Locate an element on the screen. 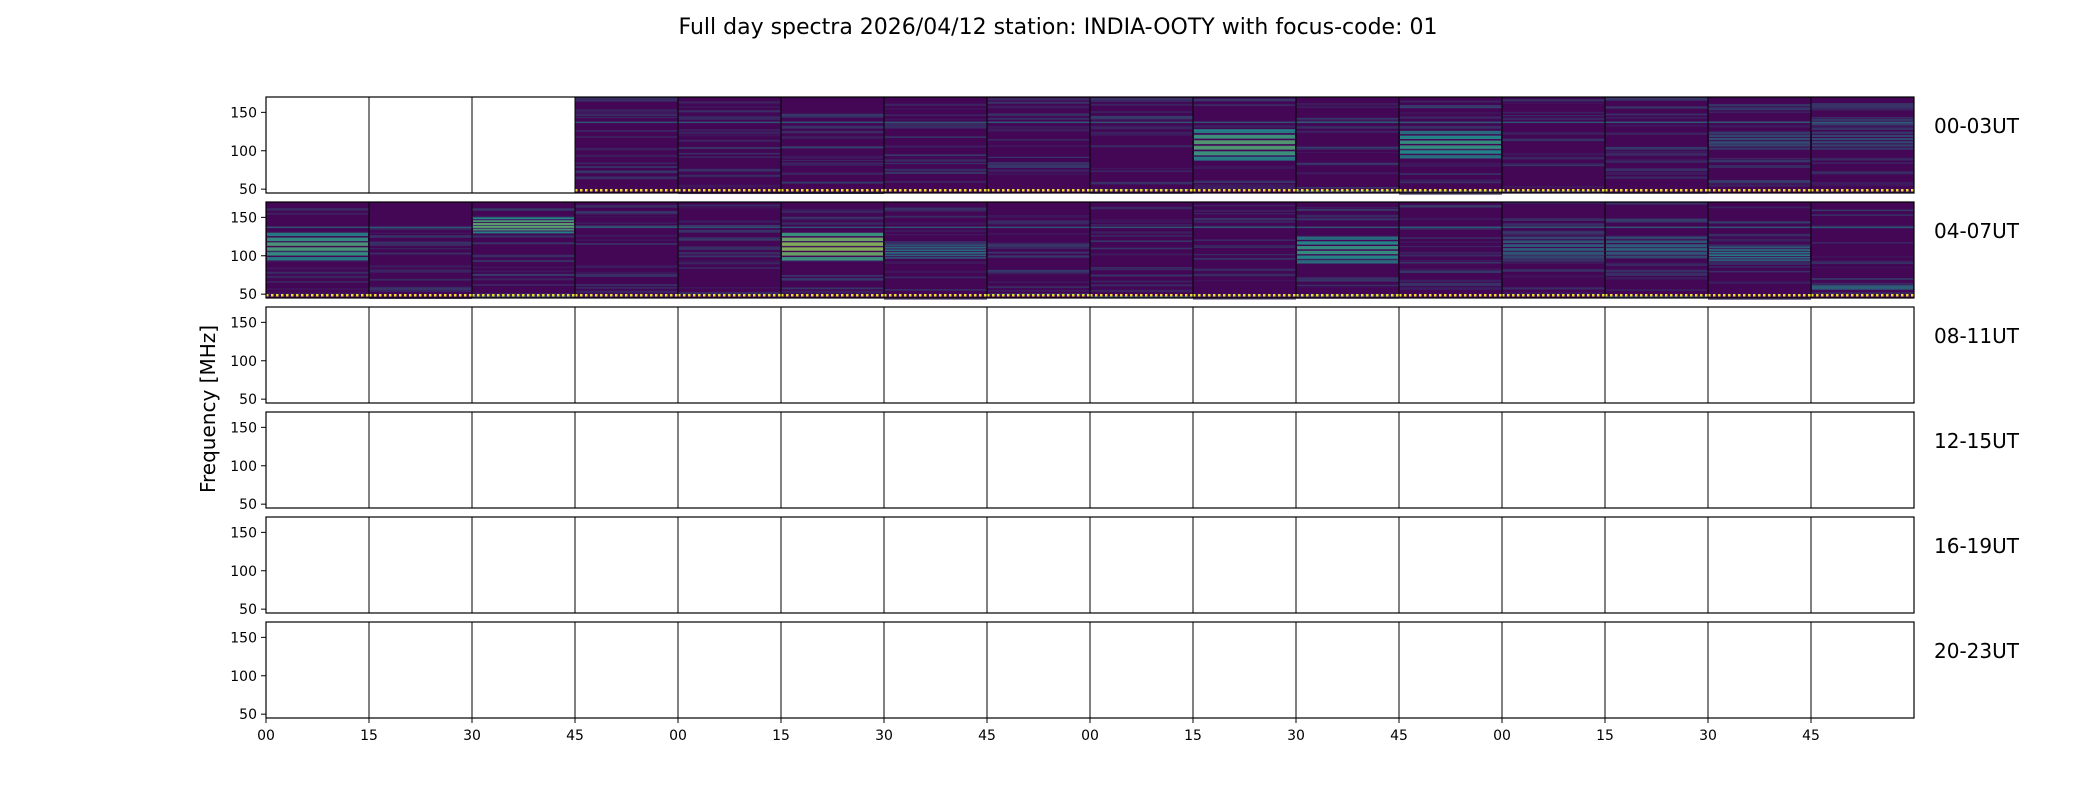 The image size is (2100, 800). x-tick-label: 30 is located at coordinates (472, 736).